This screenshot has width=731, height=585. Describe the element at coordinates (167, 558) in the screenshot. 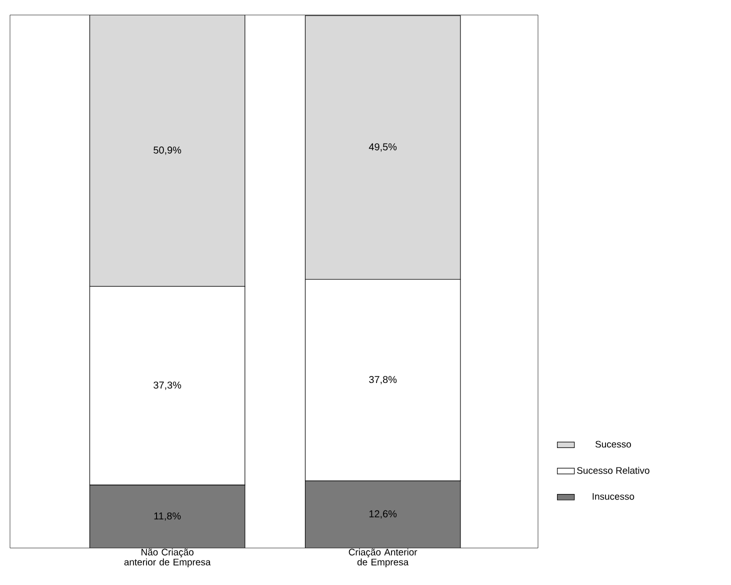

I see `x-tick-label: Não Criação anterior de Empresa` at that location.